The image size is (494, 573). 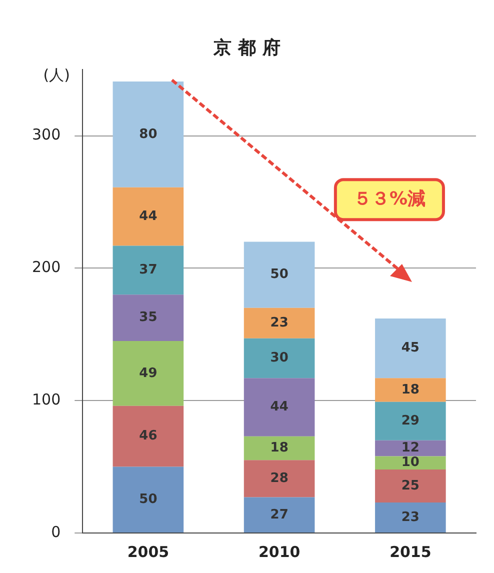 I want to click on data-label: 29, so click(x=410, y=420).